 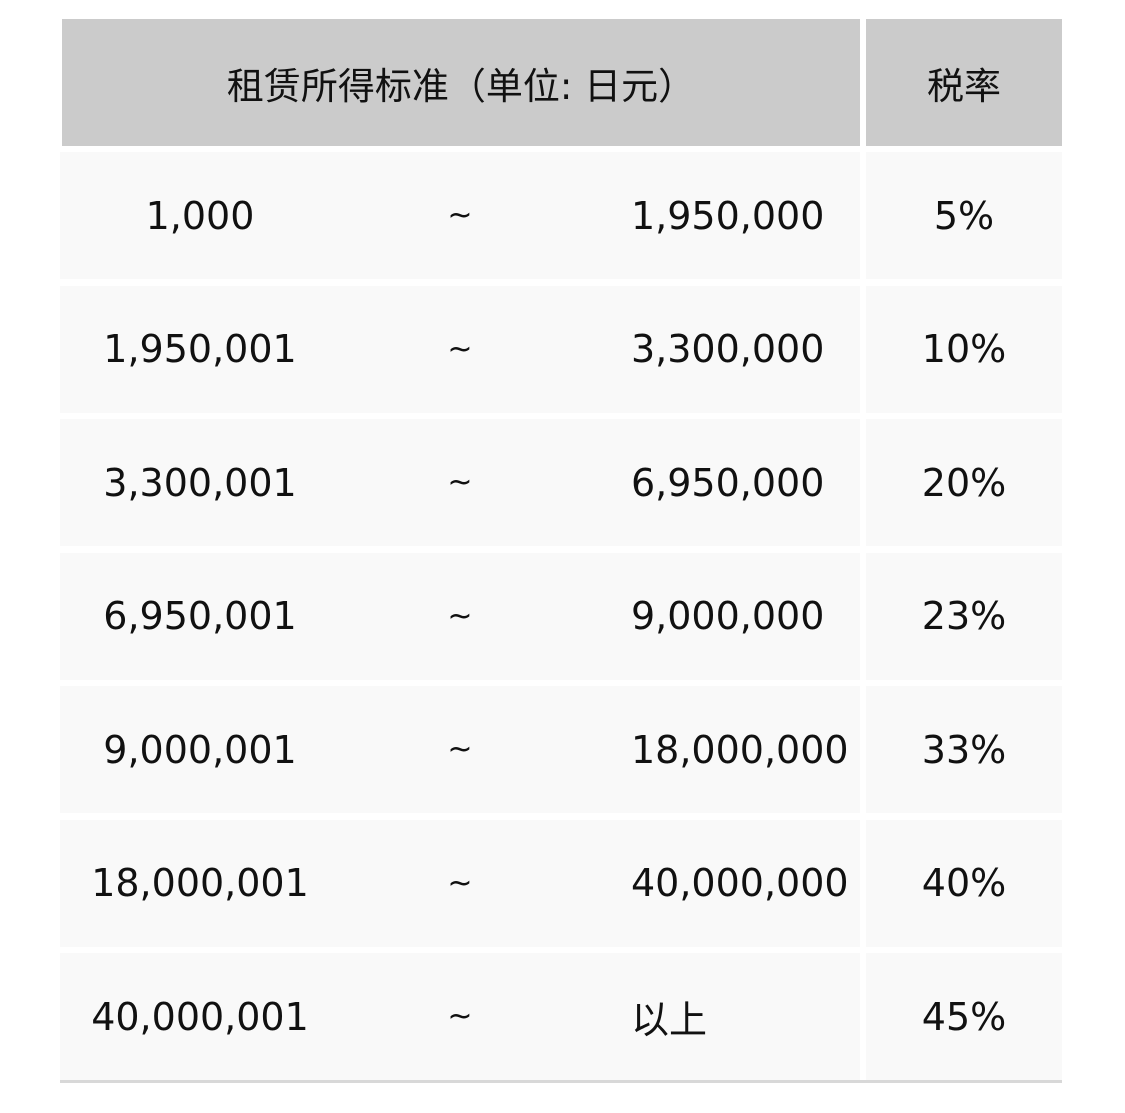 I want to click on range-cell: 1,000 ~ 1,950,000, so click(x=460, y=215).